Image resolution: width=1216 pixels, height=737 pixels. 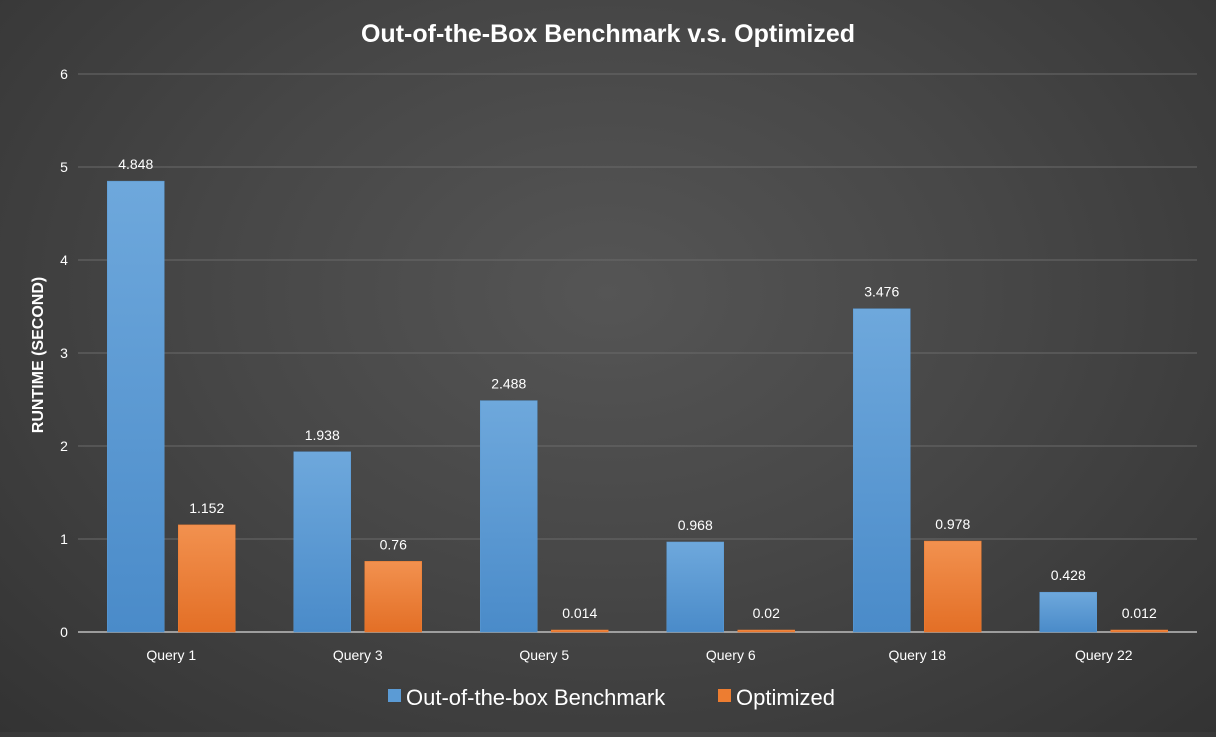 I want to click on data-label: 2.488, so click(x=508, y=384).